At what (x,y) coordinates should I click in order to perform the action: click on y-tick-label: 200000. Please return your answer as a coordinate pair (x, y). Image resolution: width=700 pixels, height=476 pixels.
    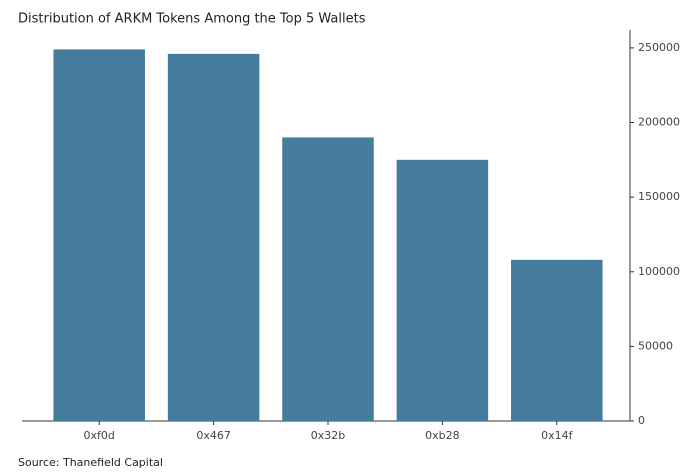
    Looking at the image, I should click on (659, 122).